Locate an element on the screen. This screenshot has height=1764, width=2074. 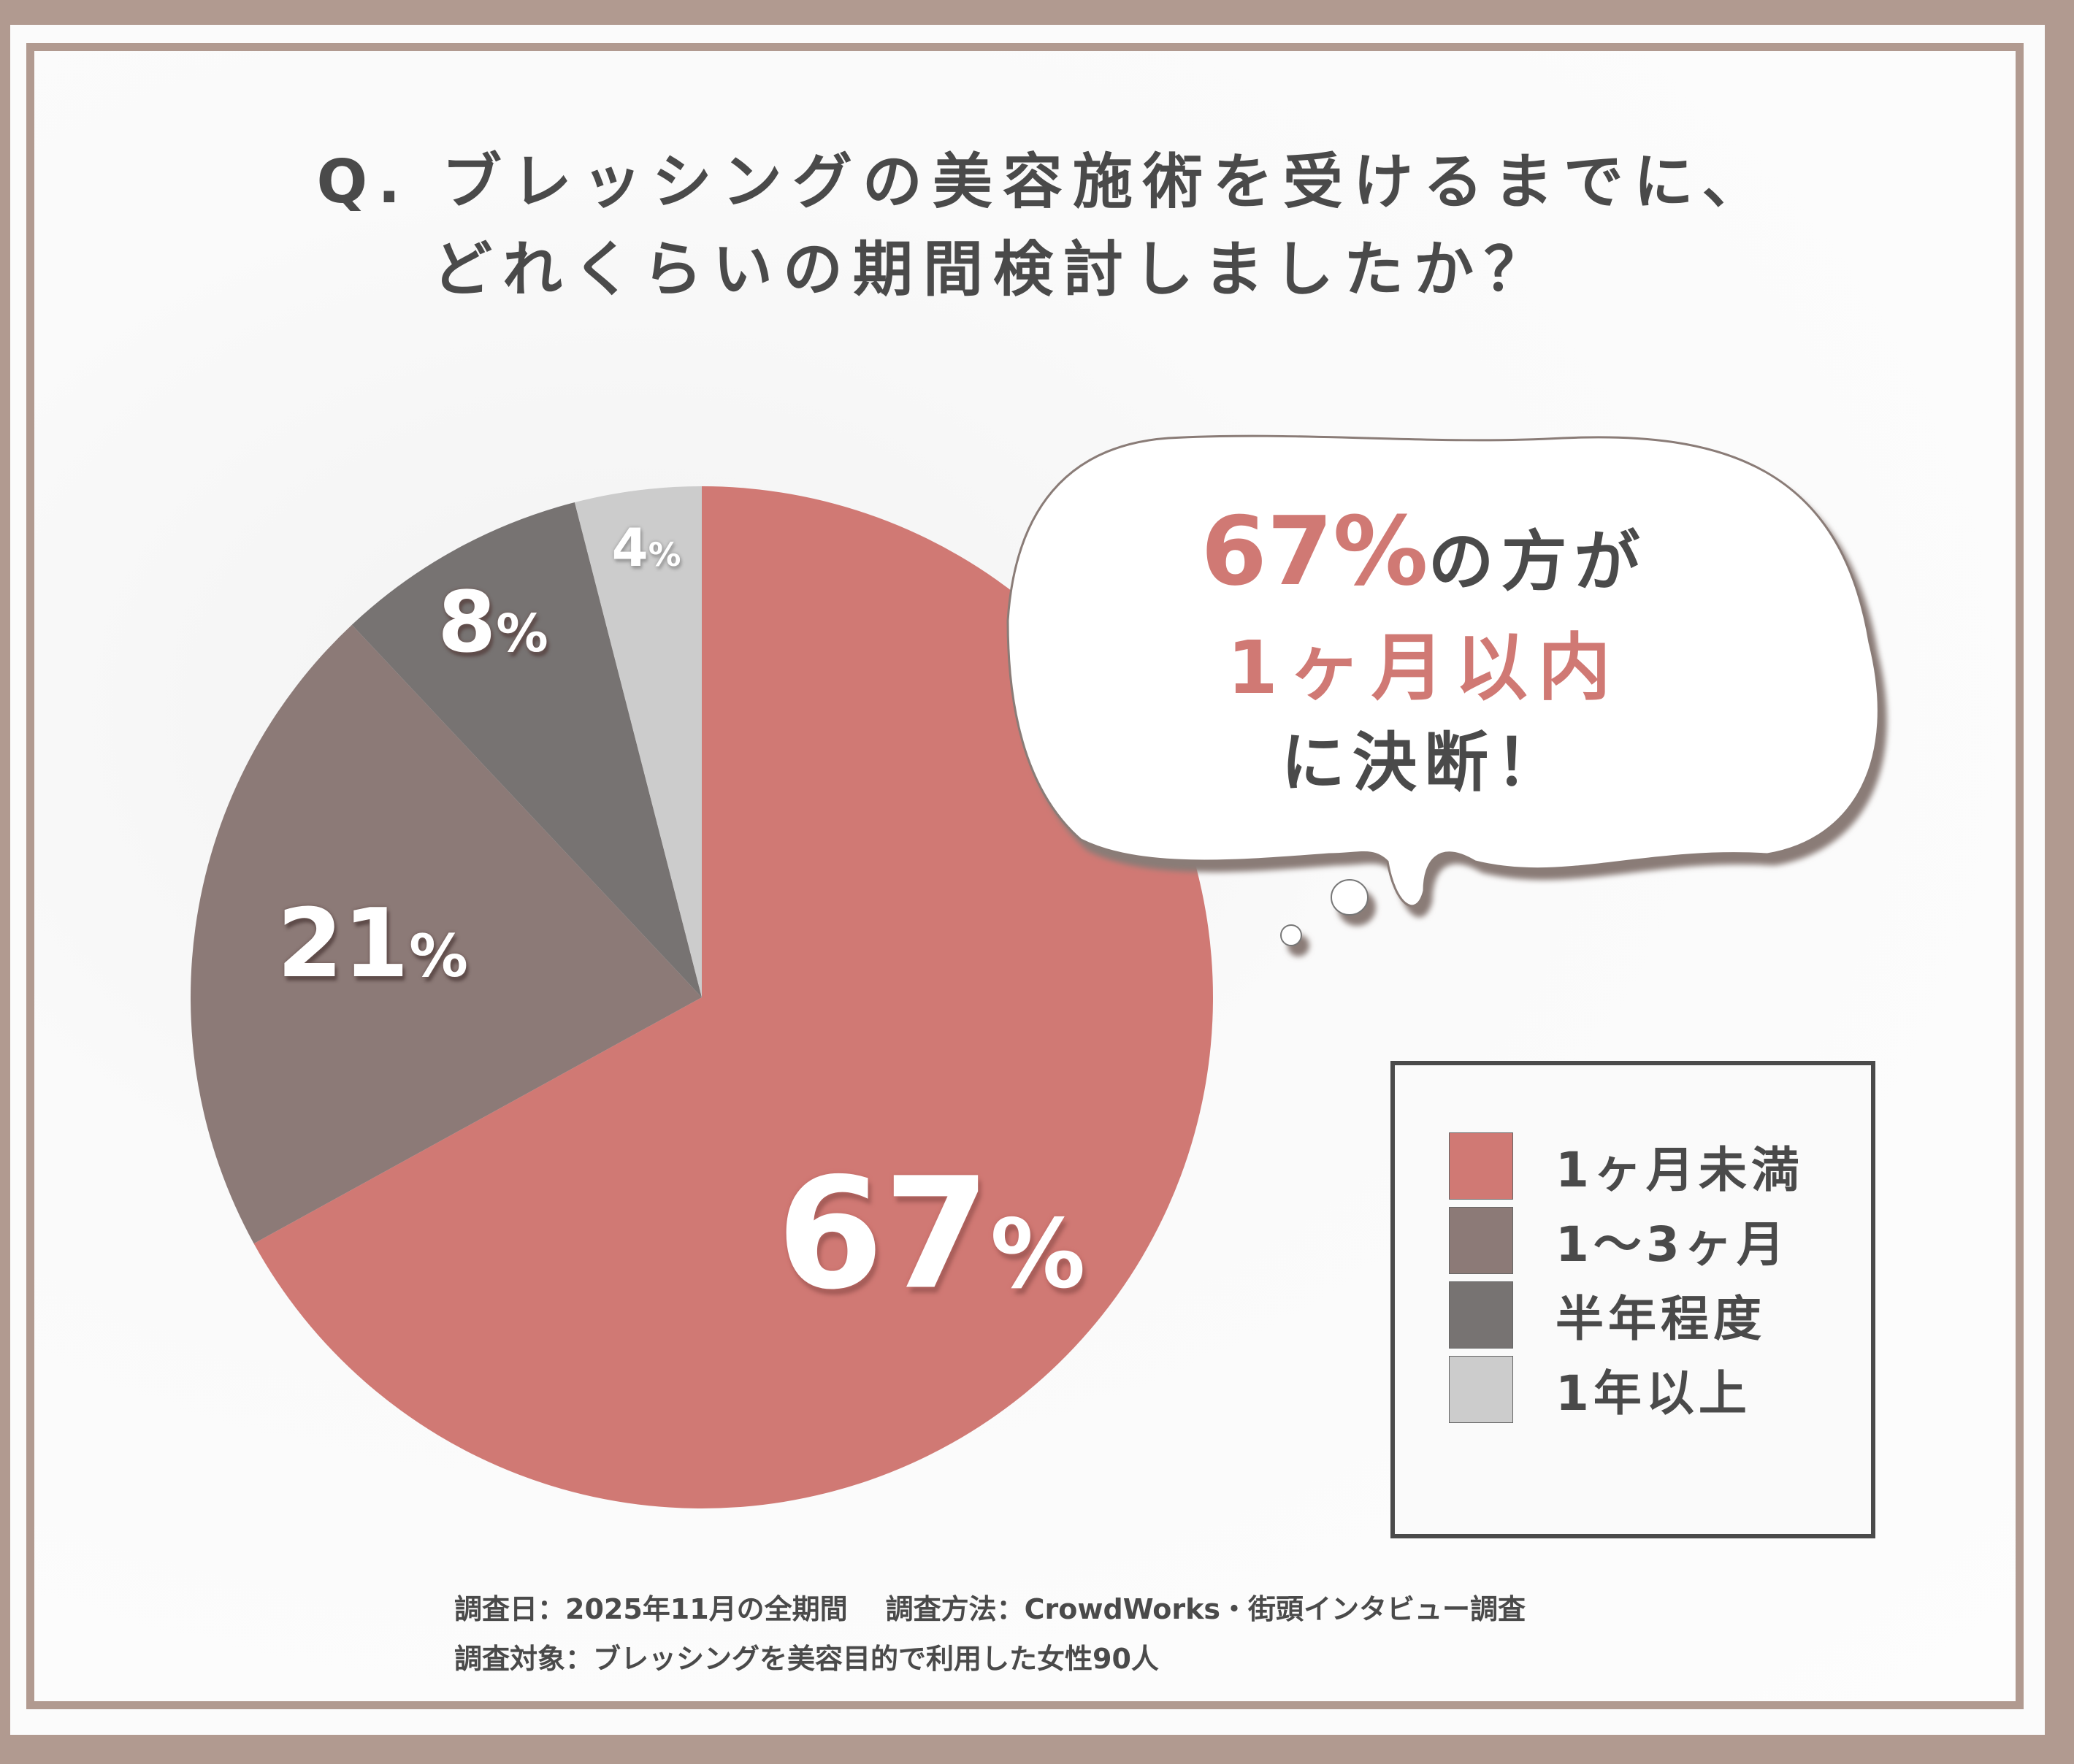
legend-item: 1〜3ヶ月 is located at coordinates (1619, 1240).